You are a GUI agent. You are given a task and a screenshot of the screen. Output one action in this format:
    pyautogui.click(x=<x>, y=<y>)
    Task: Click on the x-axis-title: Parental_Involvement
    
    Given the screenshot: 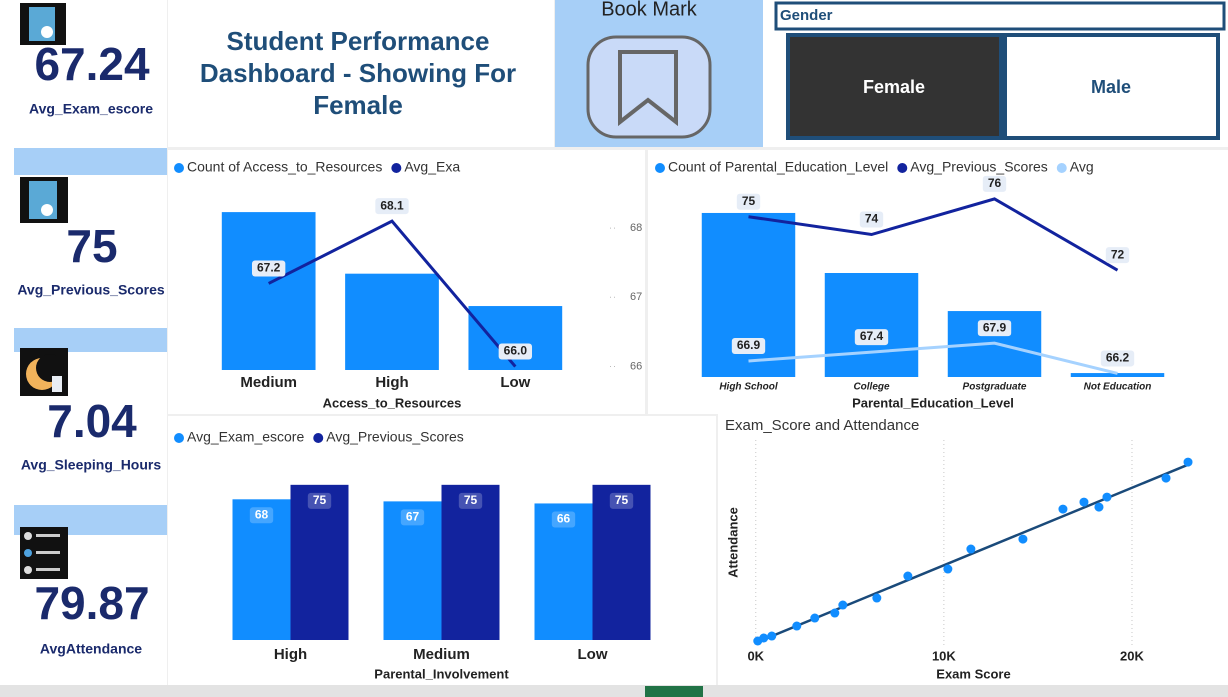 What is the action you would take?
    pyautogui.click(x=441, y=673)
    